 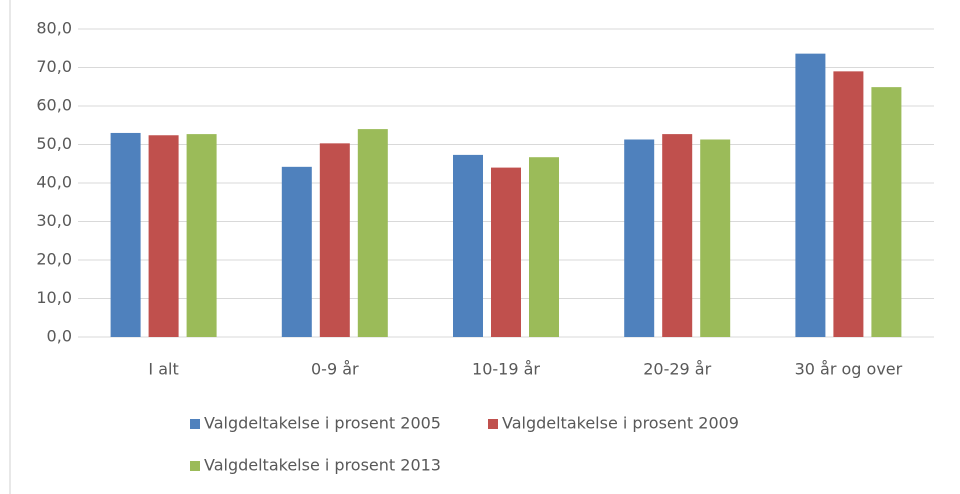 What do you see at coordinates (322, 423) in the screenshot?
I see `legend-label: Valgdeltakelse i prosent 2005` at bounding box center [322, 423].